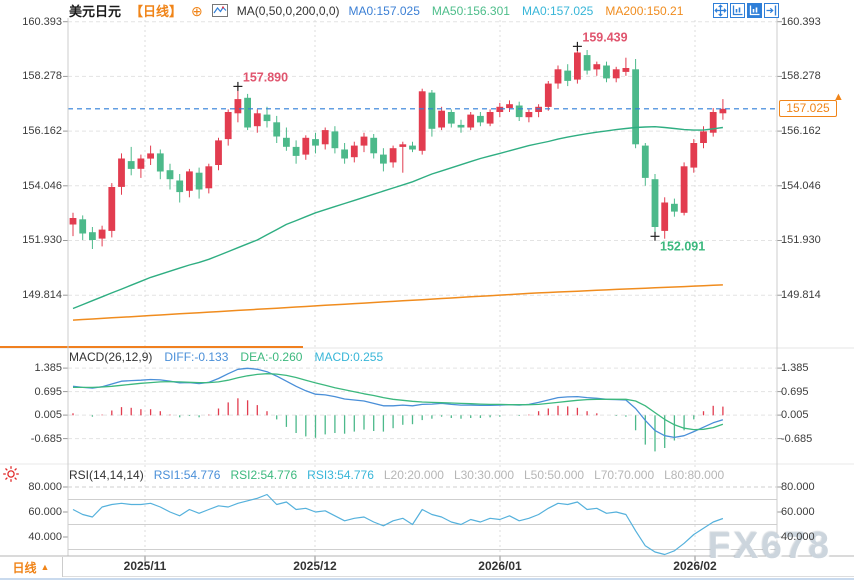  What do you see at coordinates (798, 487) in the screenshot?
I see `rsi-axis-label-right: 80.000` at bounding box center [798, 487].